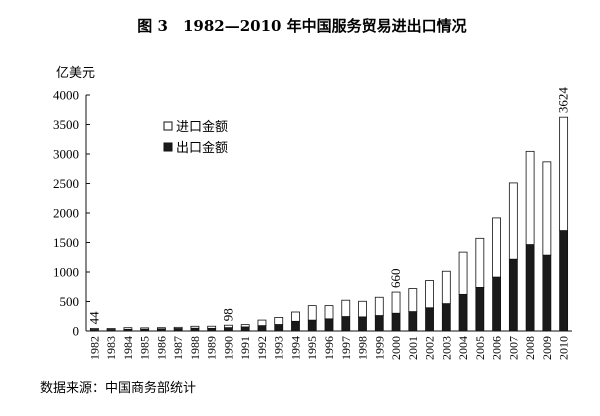  Describe the element at coordinates (301, 26) in the screenshot. I see `chart-title: 图 3 1982—2010 年中国服务贸易进出口情况` at that location.